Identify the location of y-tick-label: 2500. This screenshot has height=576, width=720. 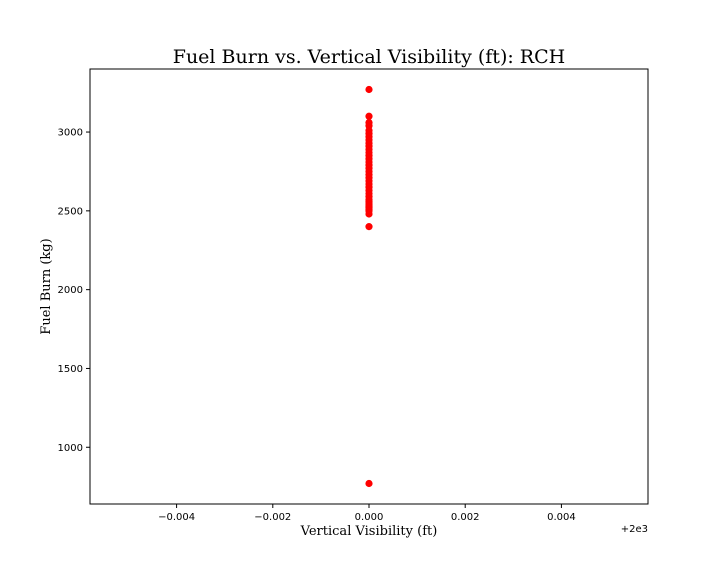
(70, 211).